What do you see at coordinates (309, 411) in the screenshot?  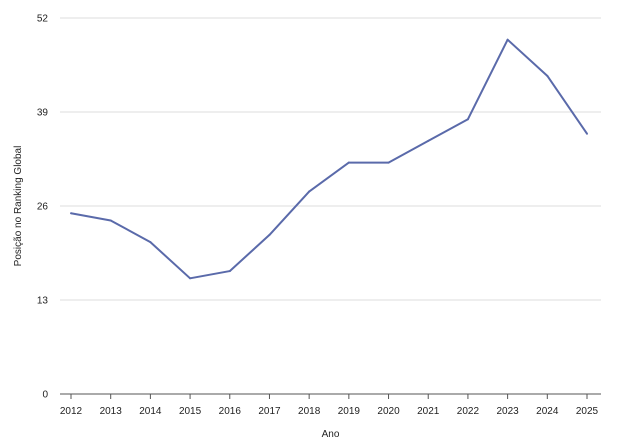 I see `x-tick-label: 2018` at bounding box center [309, 411].